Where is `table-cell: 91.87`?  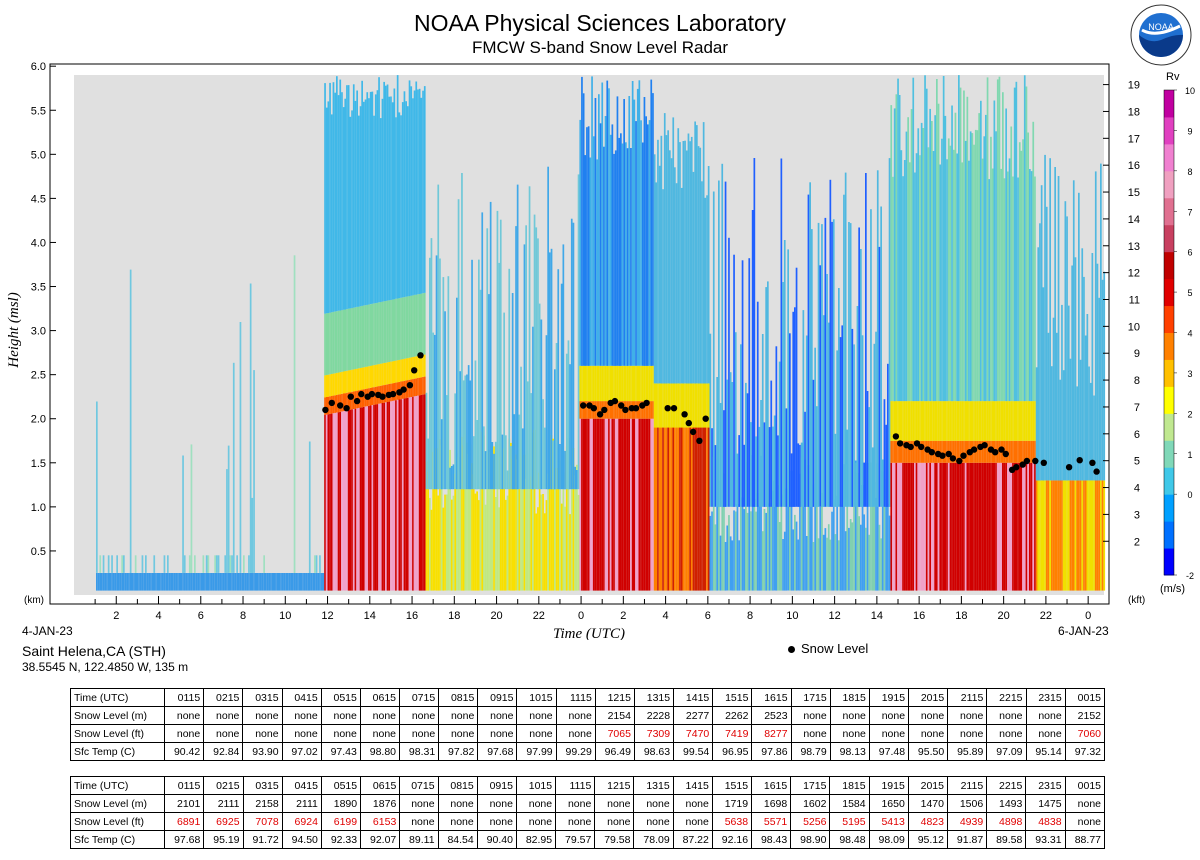
table-cell: 91.87 is located at coordinates (967, 839).